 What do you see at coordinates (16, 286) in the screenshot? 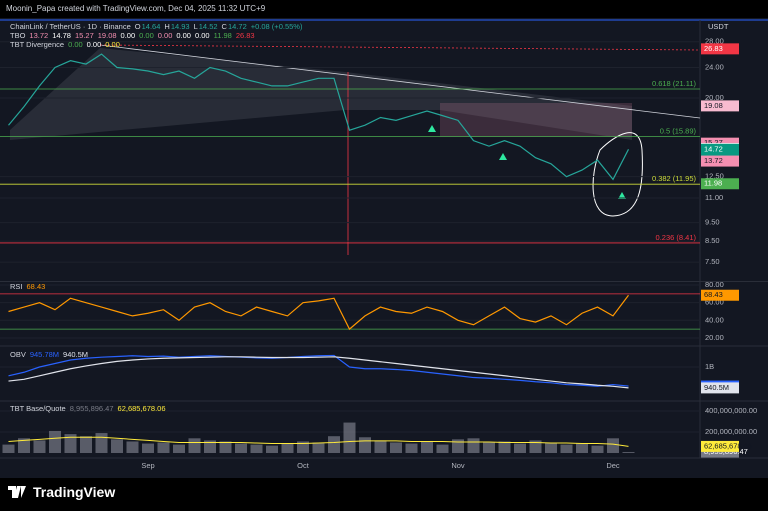
I see `legend-title: RSI` at bounding box center [16, 286].